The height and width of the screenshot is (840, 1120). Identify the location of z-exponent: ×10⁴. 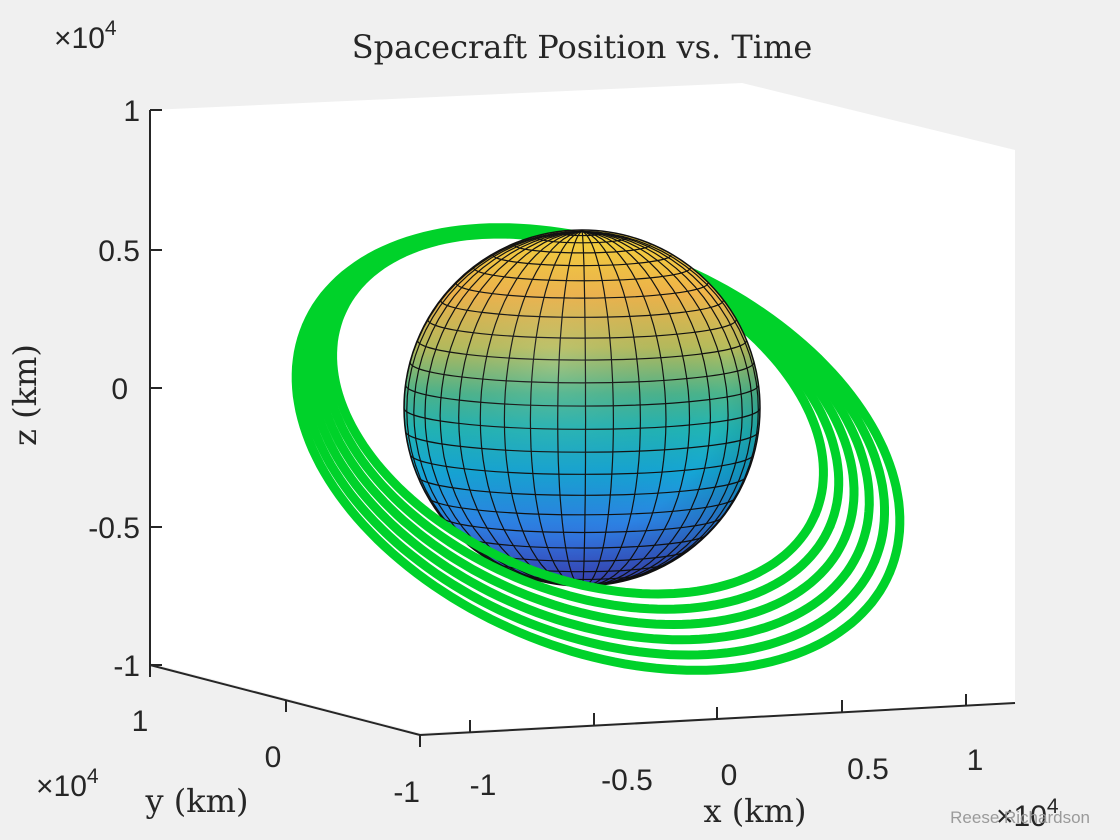
(85, 36).